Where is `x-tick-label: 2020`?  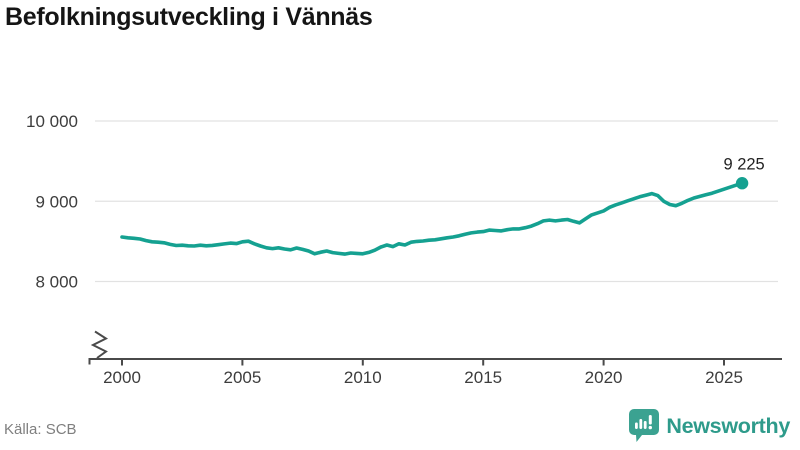
x-tick-label: 2020 is located at coordinates (604, 377).